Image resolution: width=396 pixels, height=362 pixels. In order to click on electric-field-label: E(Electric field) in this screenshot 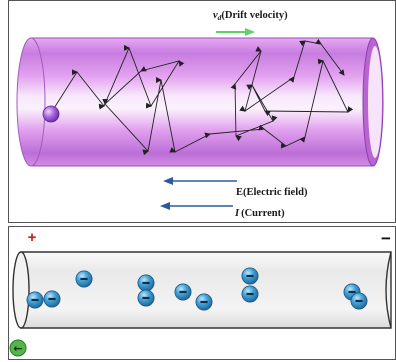, I will do `click(272, 192)`.